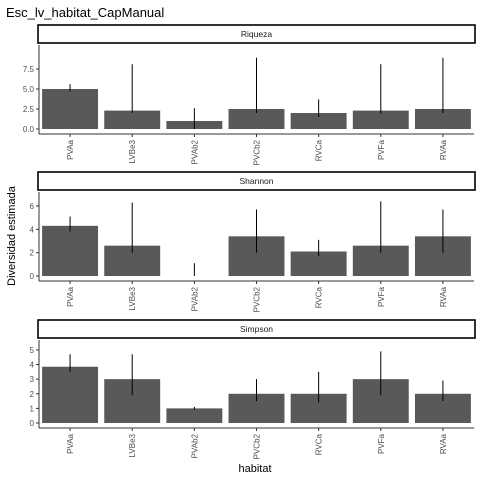 The height and width of the screenshot is (480, 480). What do you see at coordinates (32, 379) in the screenshot?
I see `y-tick-label: 3` at bounding box center [32, 379].